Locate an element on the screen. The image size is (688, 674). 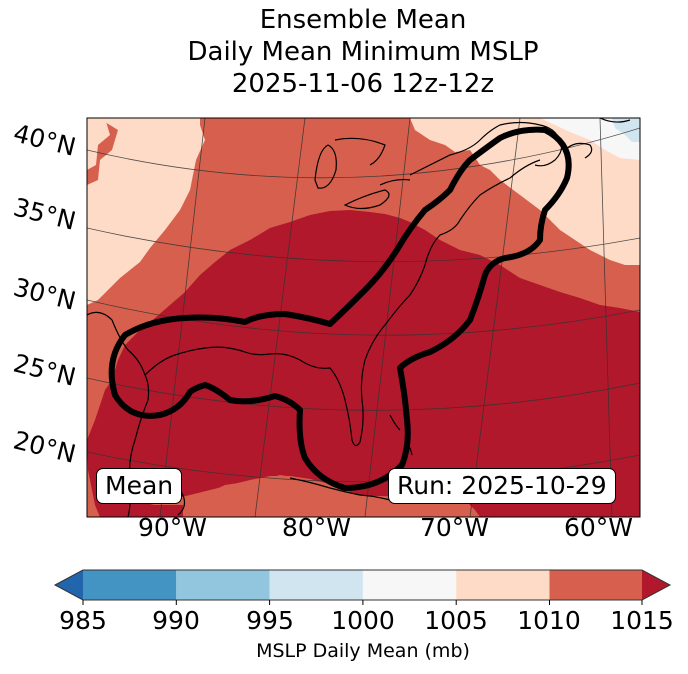
mean-annotation-box: Mean is located at coordinates (139, 486).